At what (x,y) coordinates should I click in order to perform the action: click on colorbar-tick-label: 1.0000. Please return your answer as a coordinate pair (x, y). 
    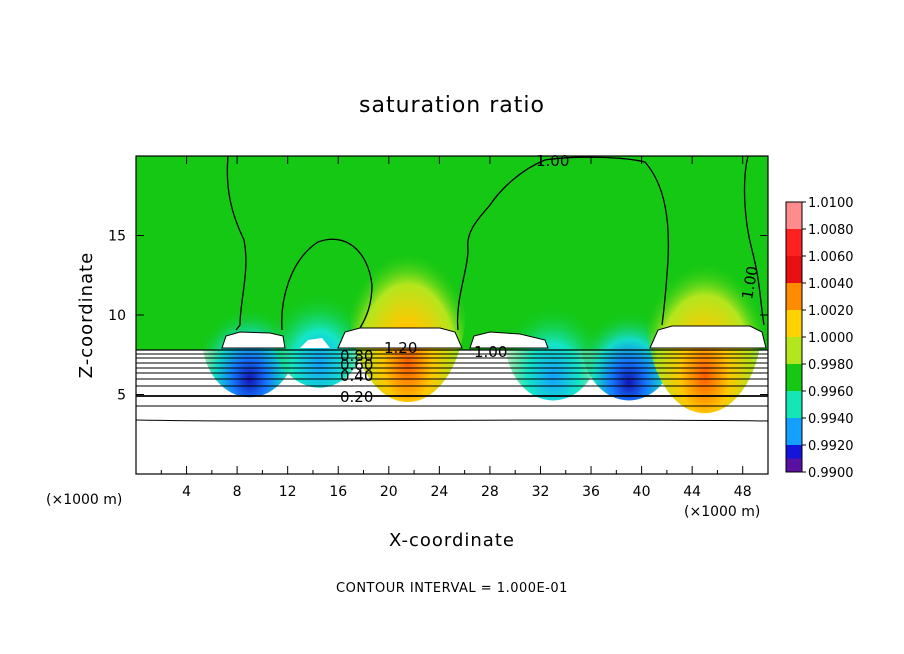
    Looking at the image, I should click on (831, 338).